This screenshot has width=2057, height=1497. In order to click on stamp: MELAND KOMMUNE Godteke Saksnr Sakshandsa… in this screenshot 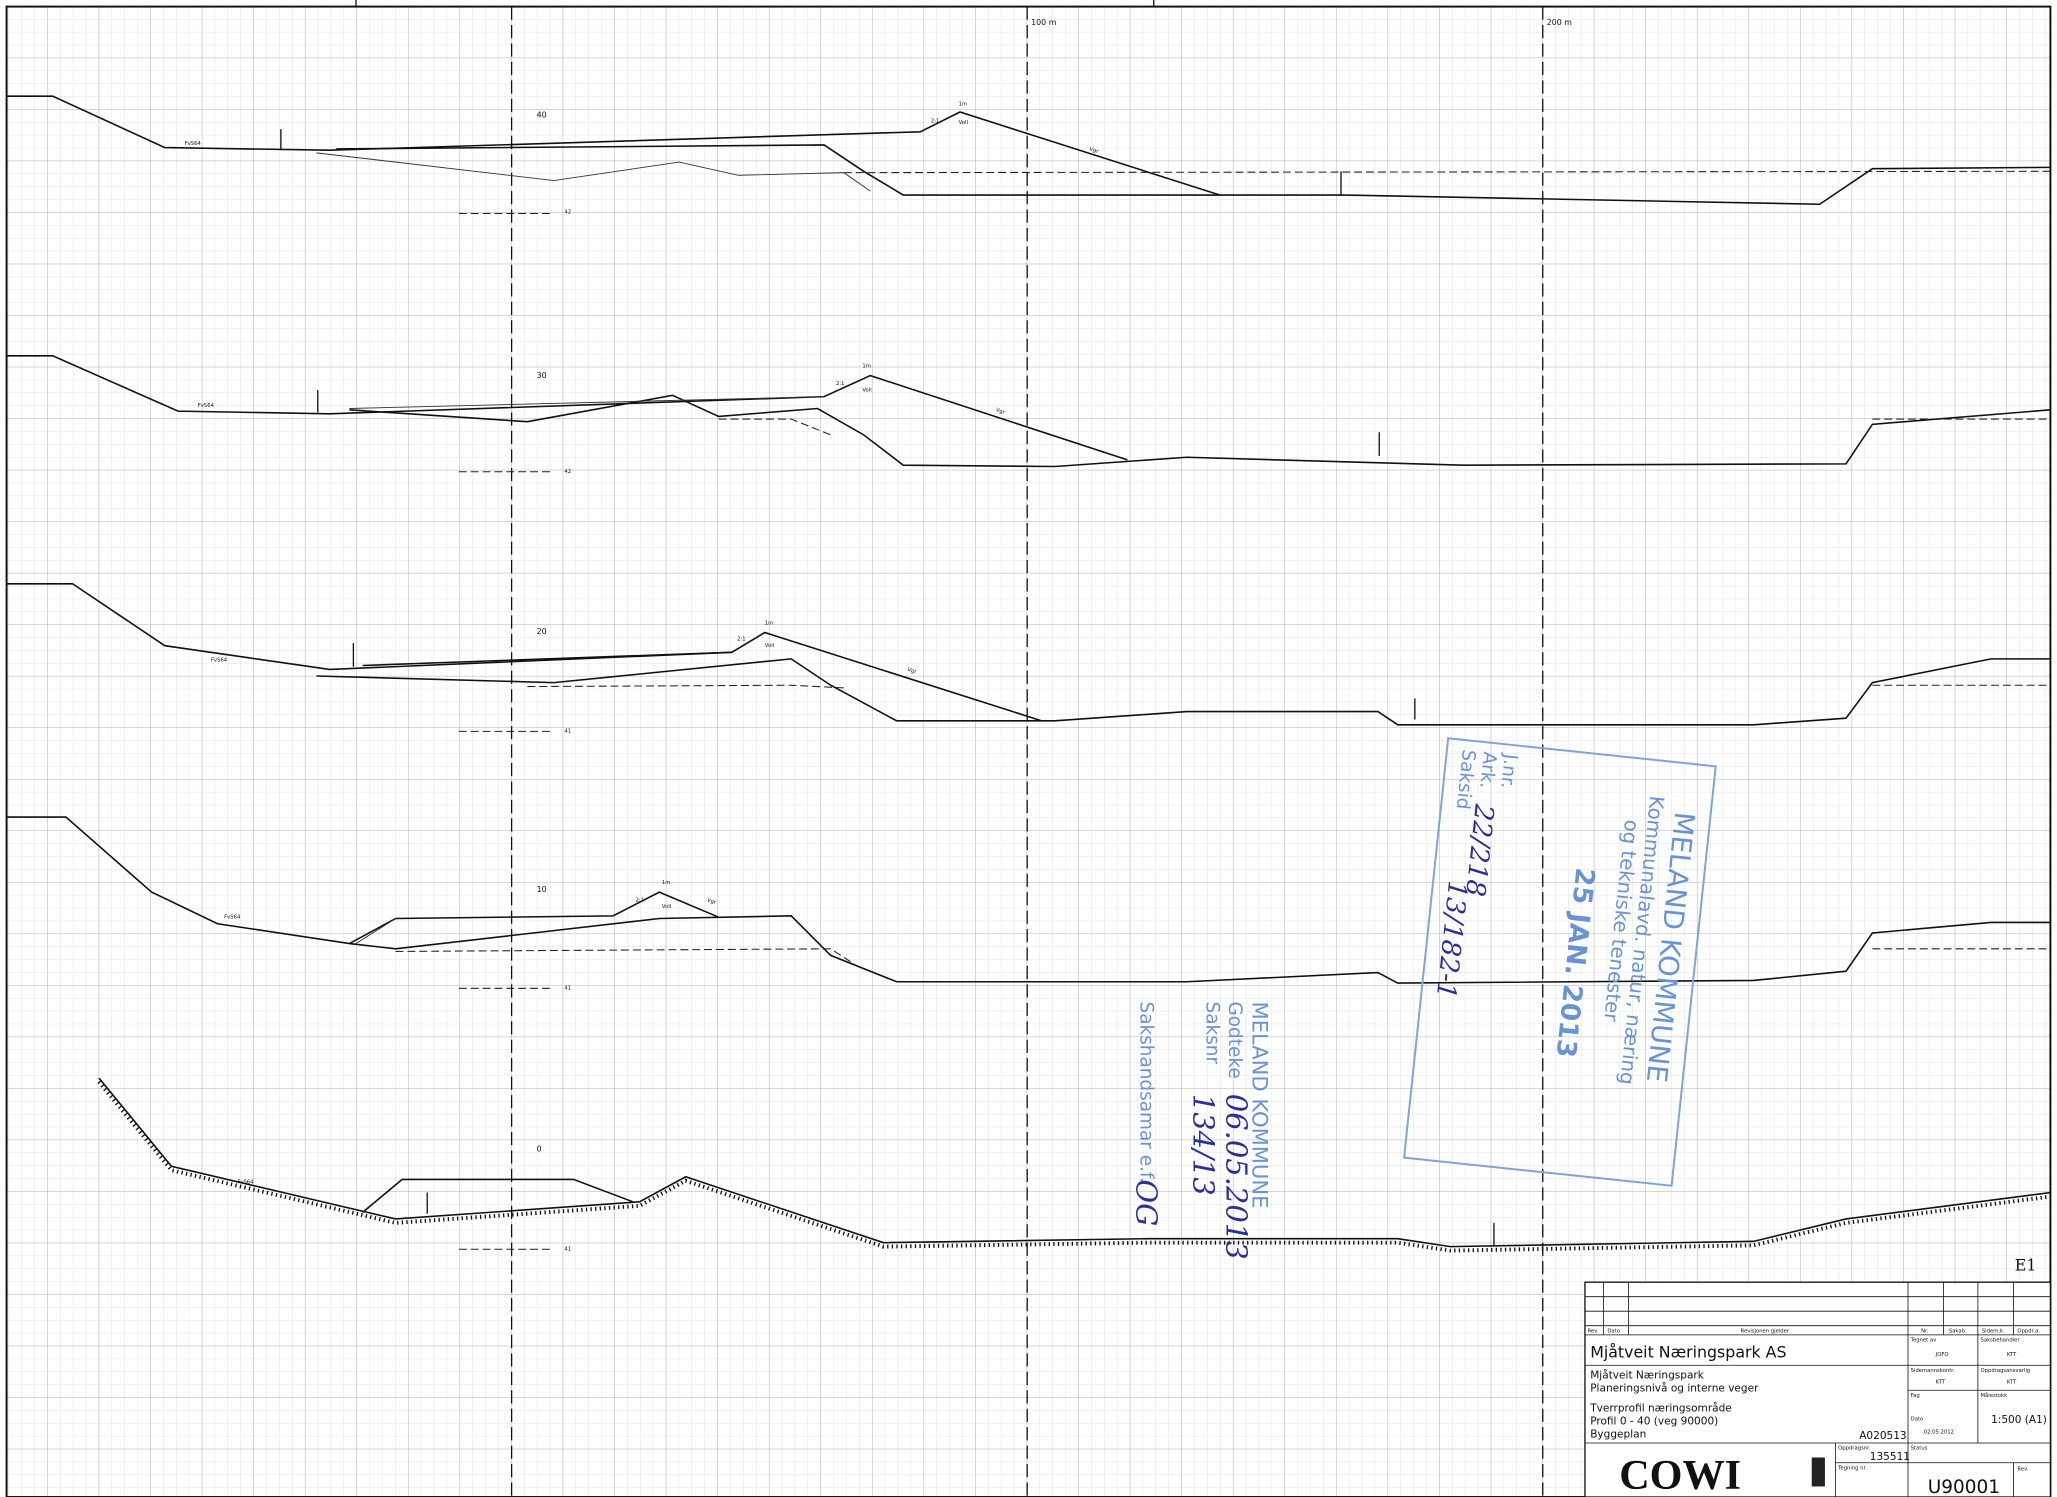, I will do `click(1201, 1131)`.